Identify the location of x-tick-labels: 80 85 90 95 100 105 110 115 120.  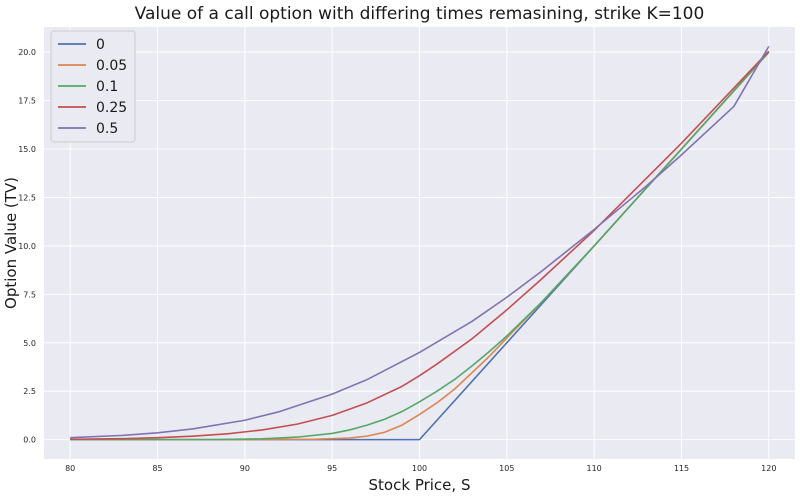
(420, 468).